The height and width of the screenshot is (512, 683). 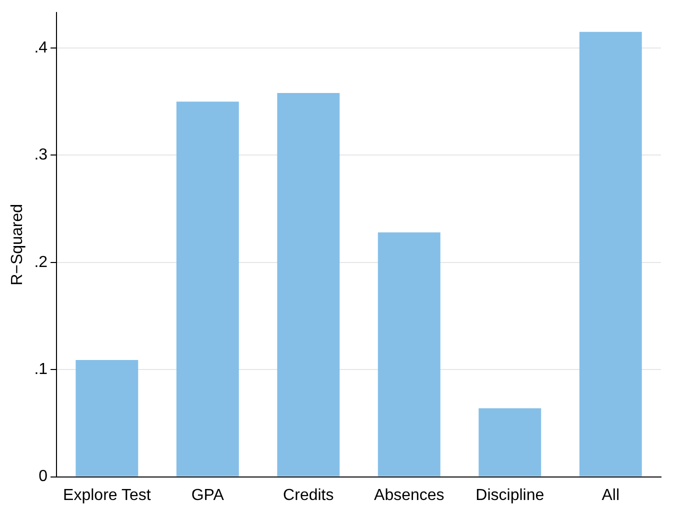 What do you see at coordinates (207, 495) in the screenshot?
I see `x-tick-label: GPA` at bounding box center [207, 495].